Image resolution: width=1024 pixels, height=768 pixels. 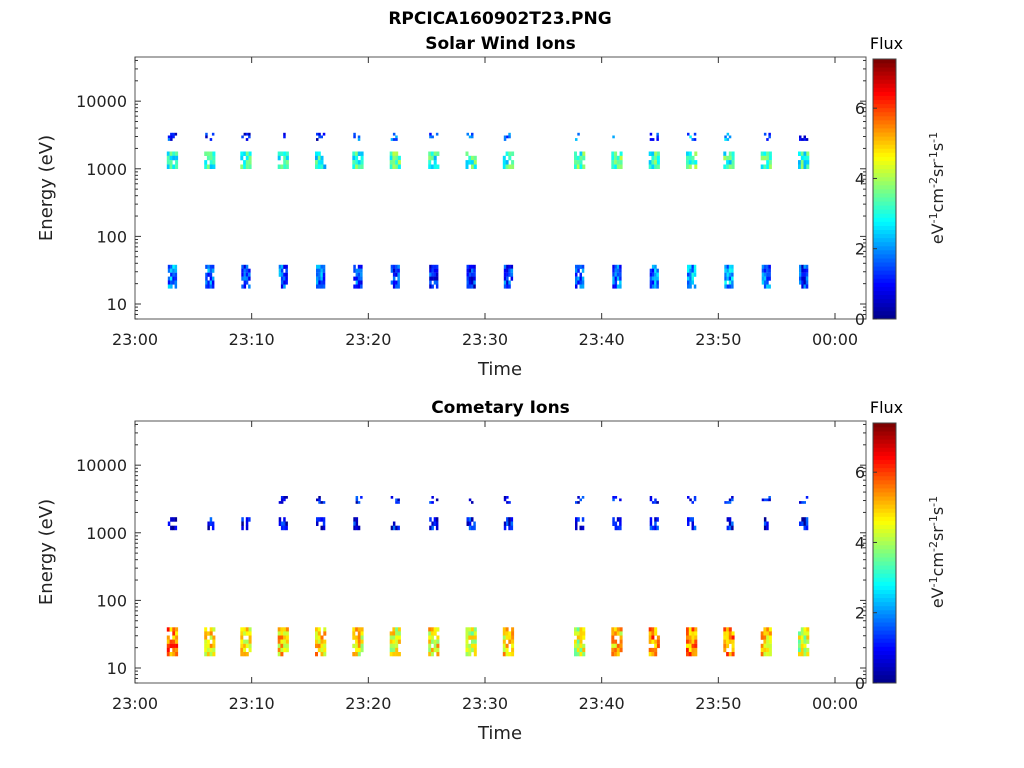 I want to click on y-tick-label: 1000, so click(x=106, y=169).